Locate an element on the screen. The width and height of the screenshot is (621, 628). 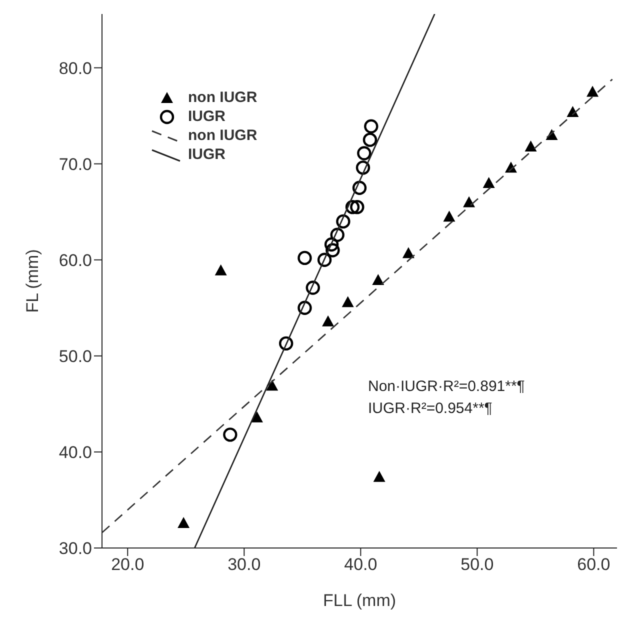
y-tick-label: 60.0 is located at coordinates (75, 260).